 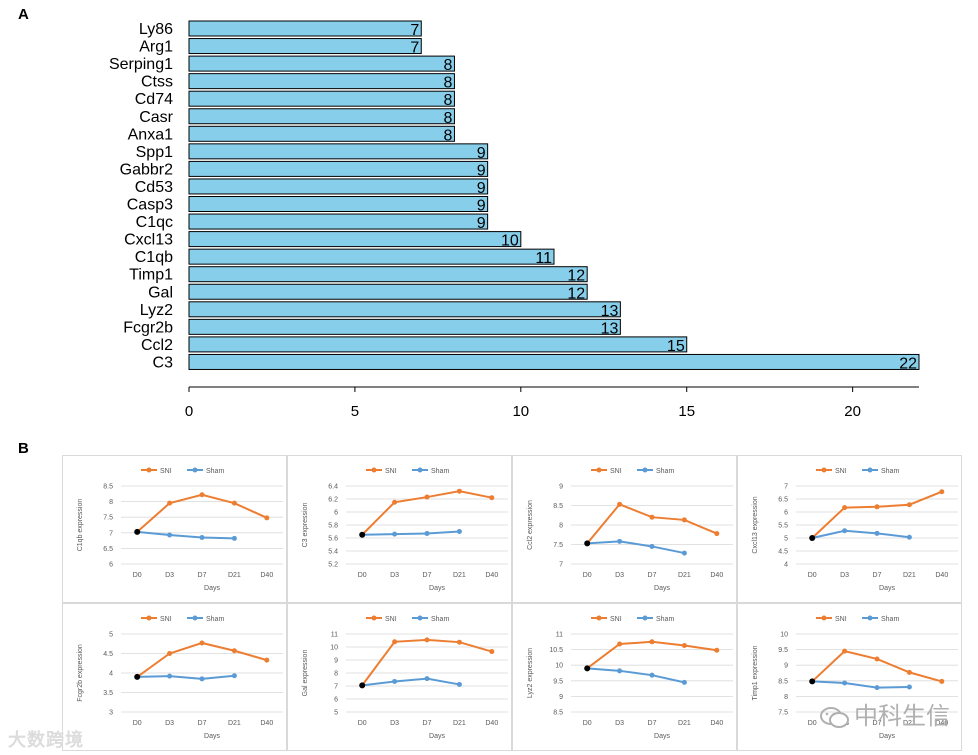 I want to click on bar-value-label: 13, so click(x=610, y=328).